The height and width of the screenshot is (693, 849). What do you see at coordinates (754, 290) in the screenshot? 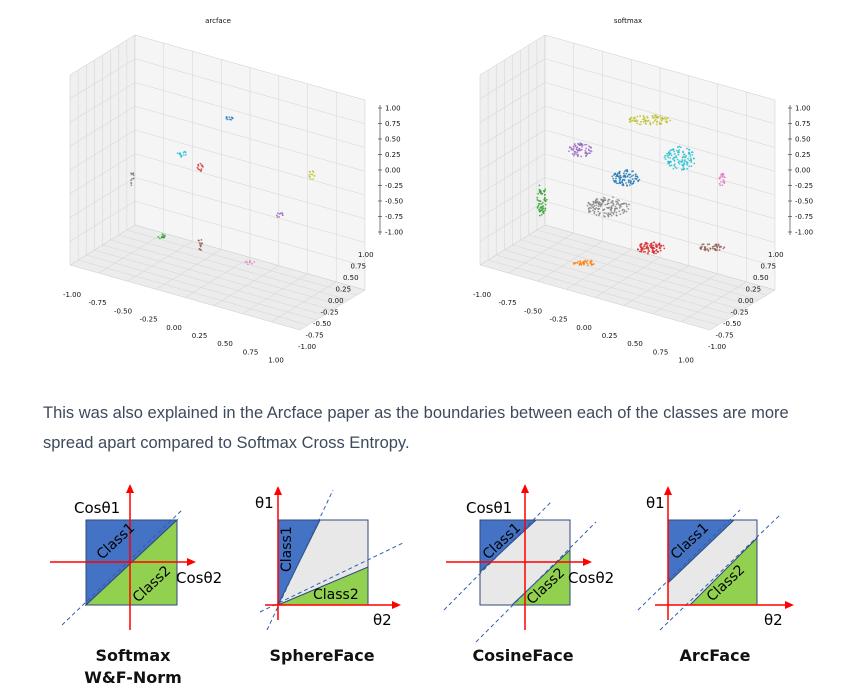
I see `y-tick-label: 0.25` at bounding box center [754, 290].